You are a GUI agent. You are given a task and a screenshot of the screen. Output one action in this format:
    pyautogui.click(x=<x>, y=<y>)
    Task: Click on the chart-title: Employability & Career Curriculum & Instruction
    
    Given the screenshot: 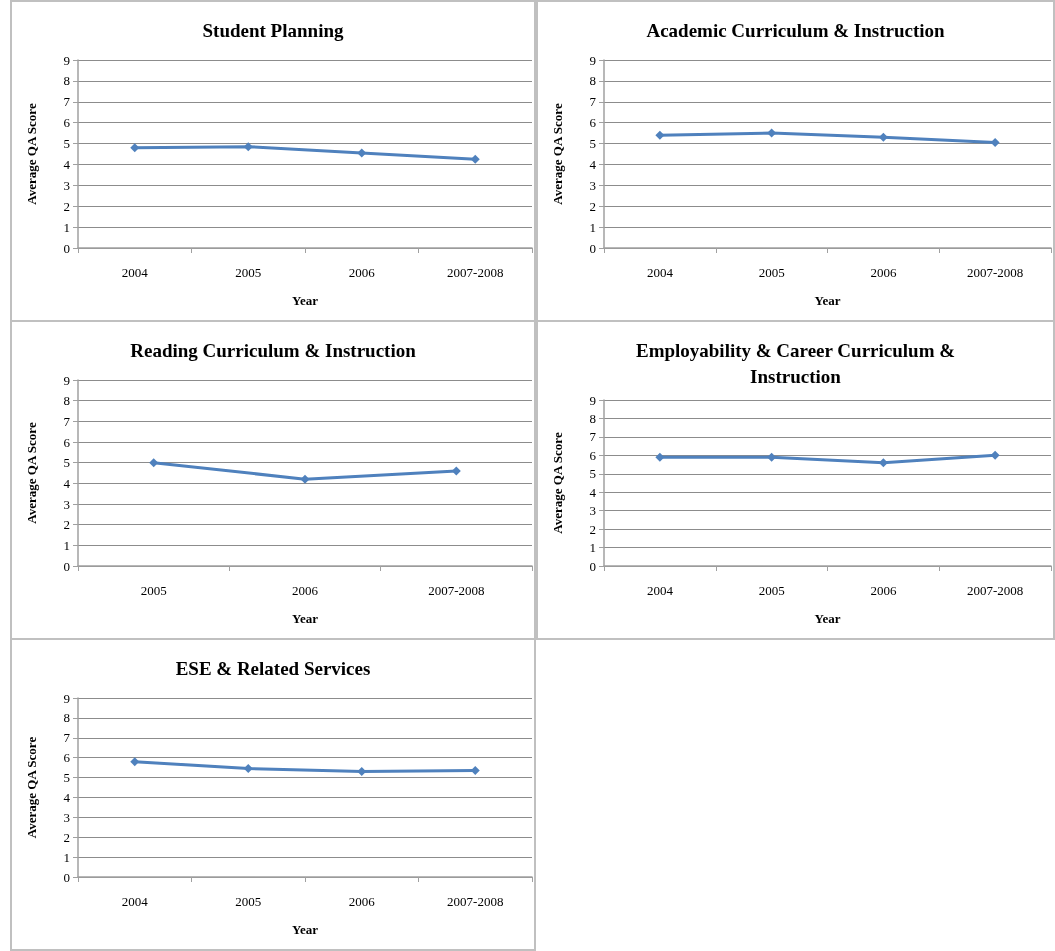 What is the action you would take?
    pyautogui.click(x=795, y=363)
    